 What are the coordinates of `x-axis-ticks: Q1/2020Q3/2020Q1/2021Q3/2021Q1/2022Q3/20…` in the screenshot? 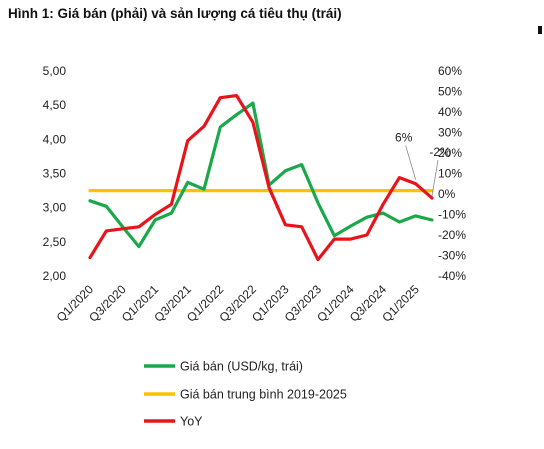 It's located at (238, 303).